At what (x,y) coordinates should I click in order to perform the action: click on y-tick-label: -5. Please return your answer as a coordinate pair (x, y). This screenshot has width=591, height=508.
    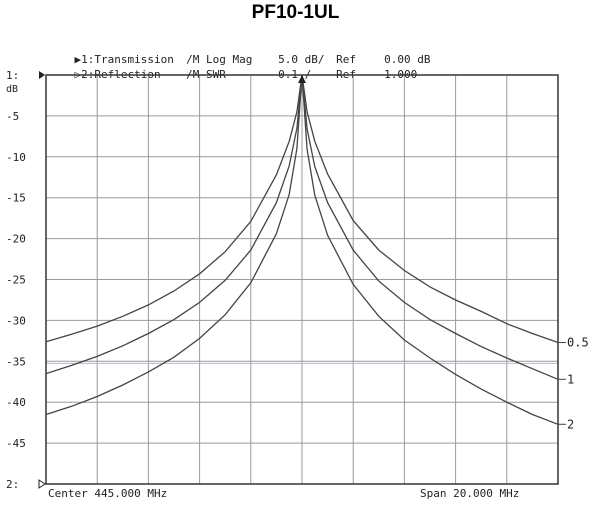
    Looking at the image, I should click on (12, 116).